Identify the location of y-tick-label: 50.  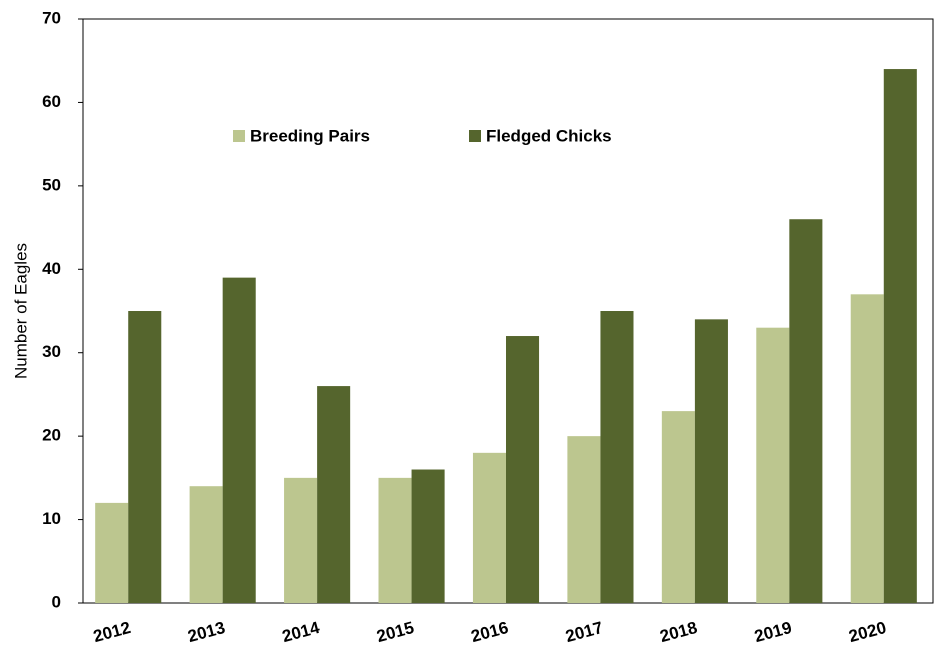
(51, 184).